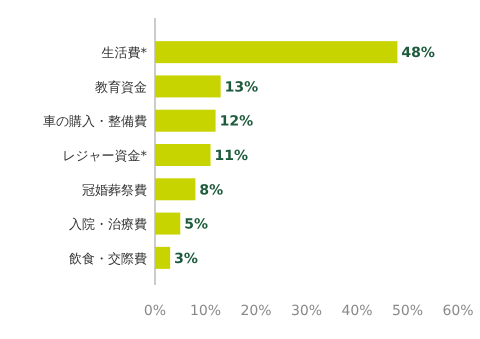 Image resolution: width=480 pixels, height=339 pixels. What do you see at coordinates (256, 311) in the screenshot?
I see `x-tick-label: 20%` at bounding box center [256, 311].